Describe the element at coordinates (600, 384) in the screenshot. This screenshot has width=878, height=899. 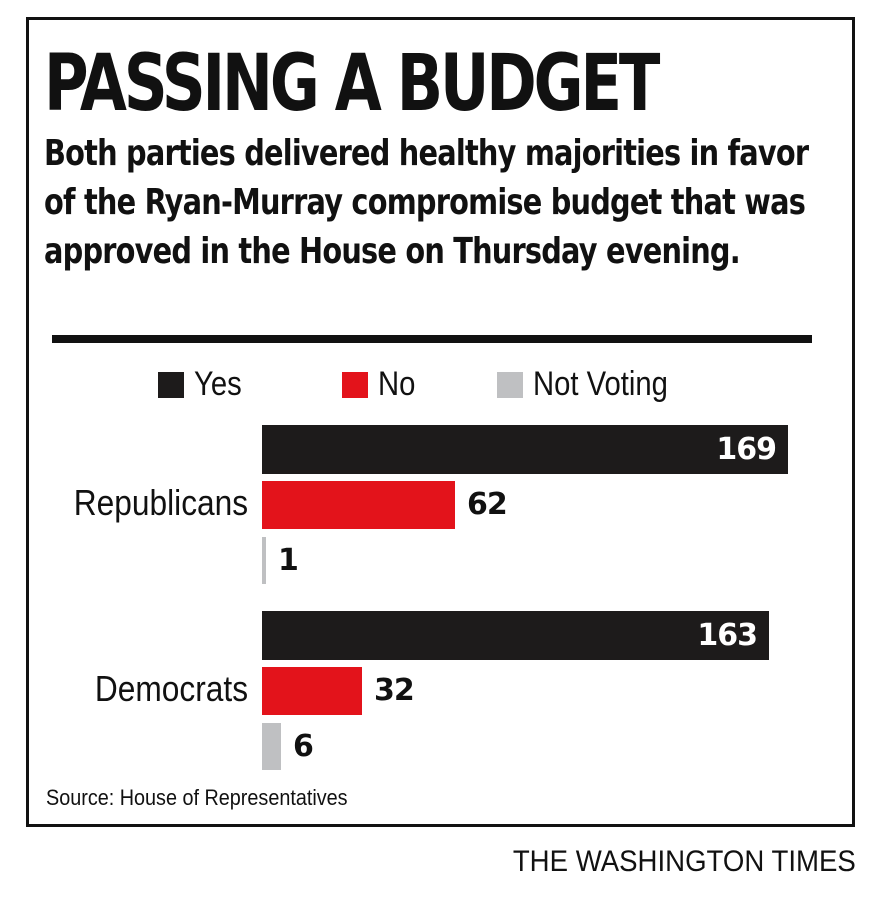
I see `legend-label-not-voting: Not Voting` at that location.